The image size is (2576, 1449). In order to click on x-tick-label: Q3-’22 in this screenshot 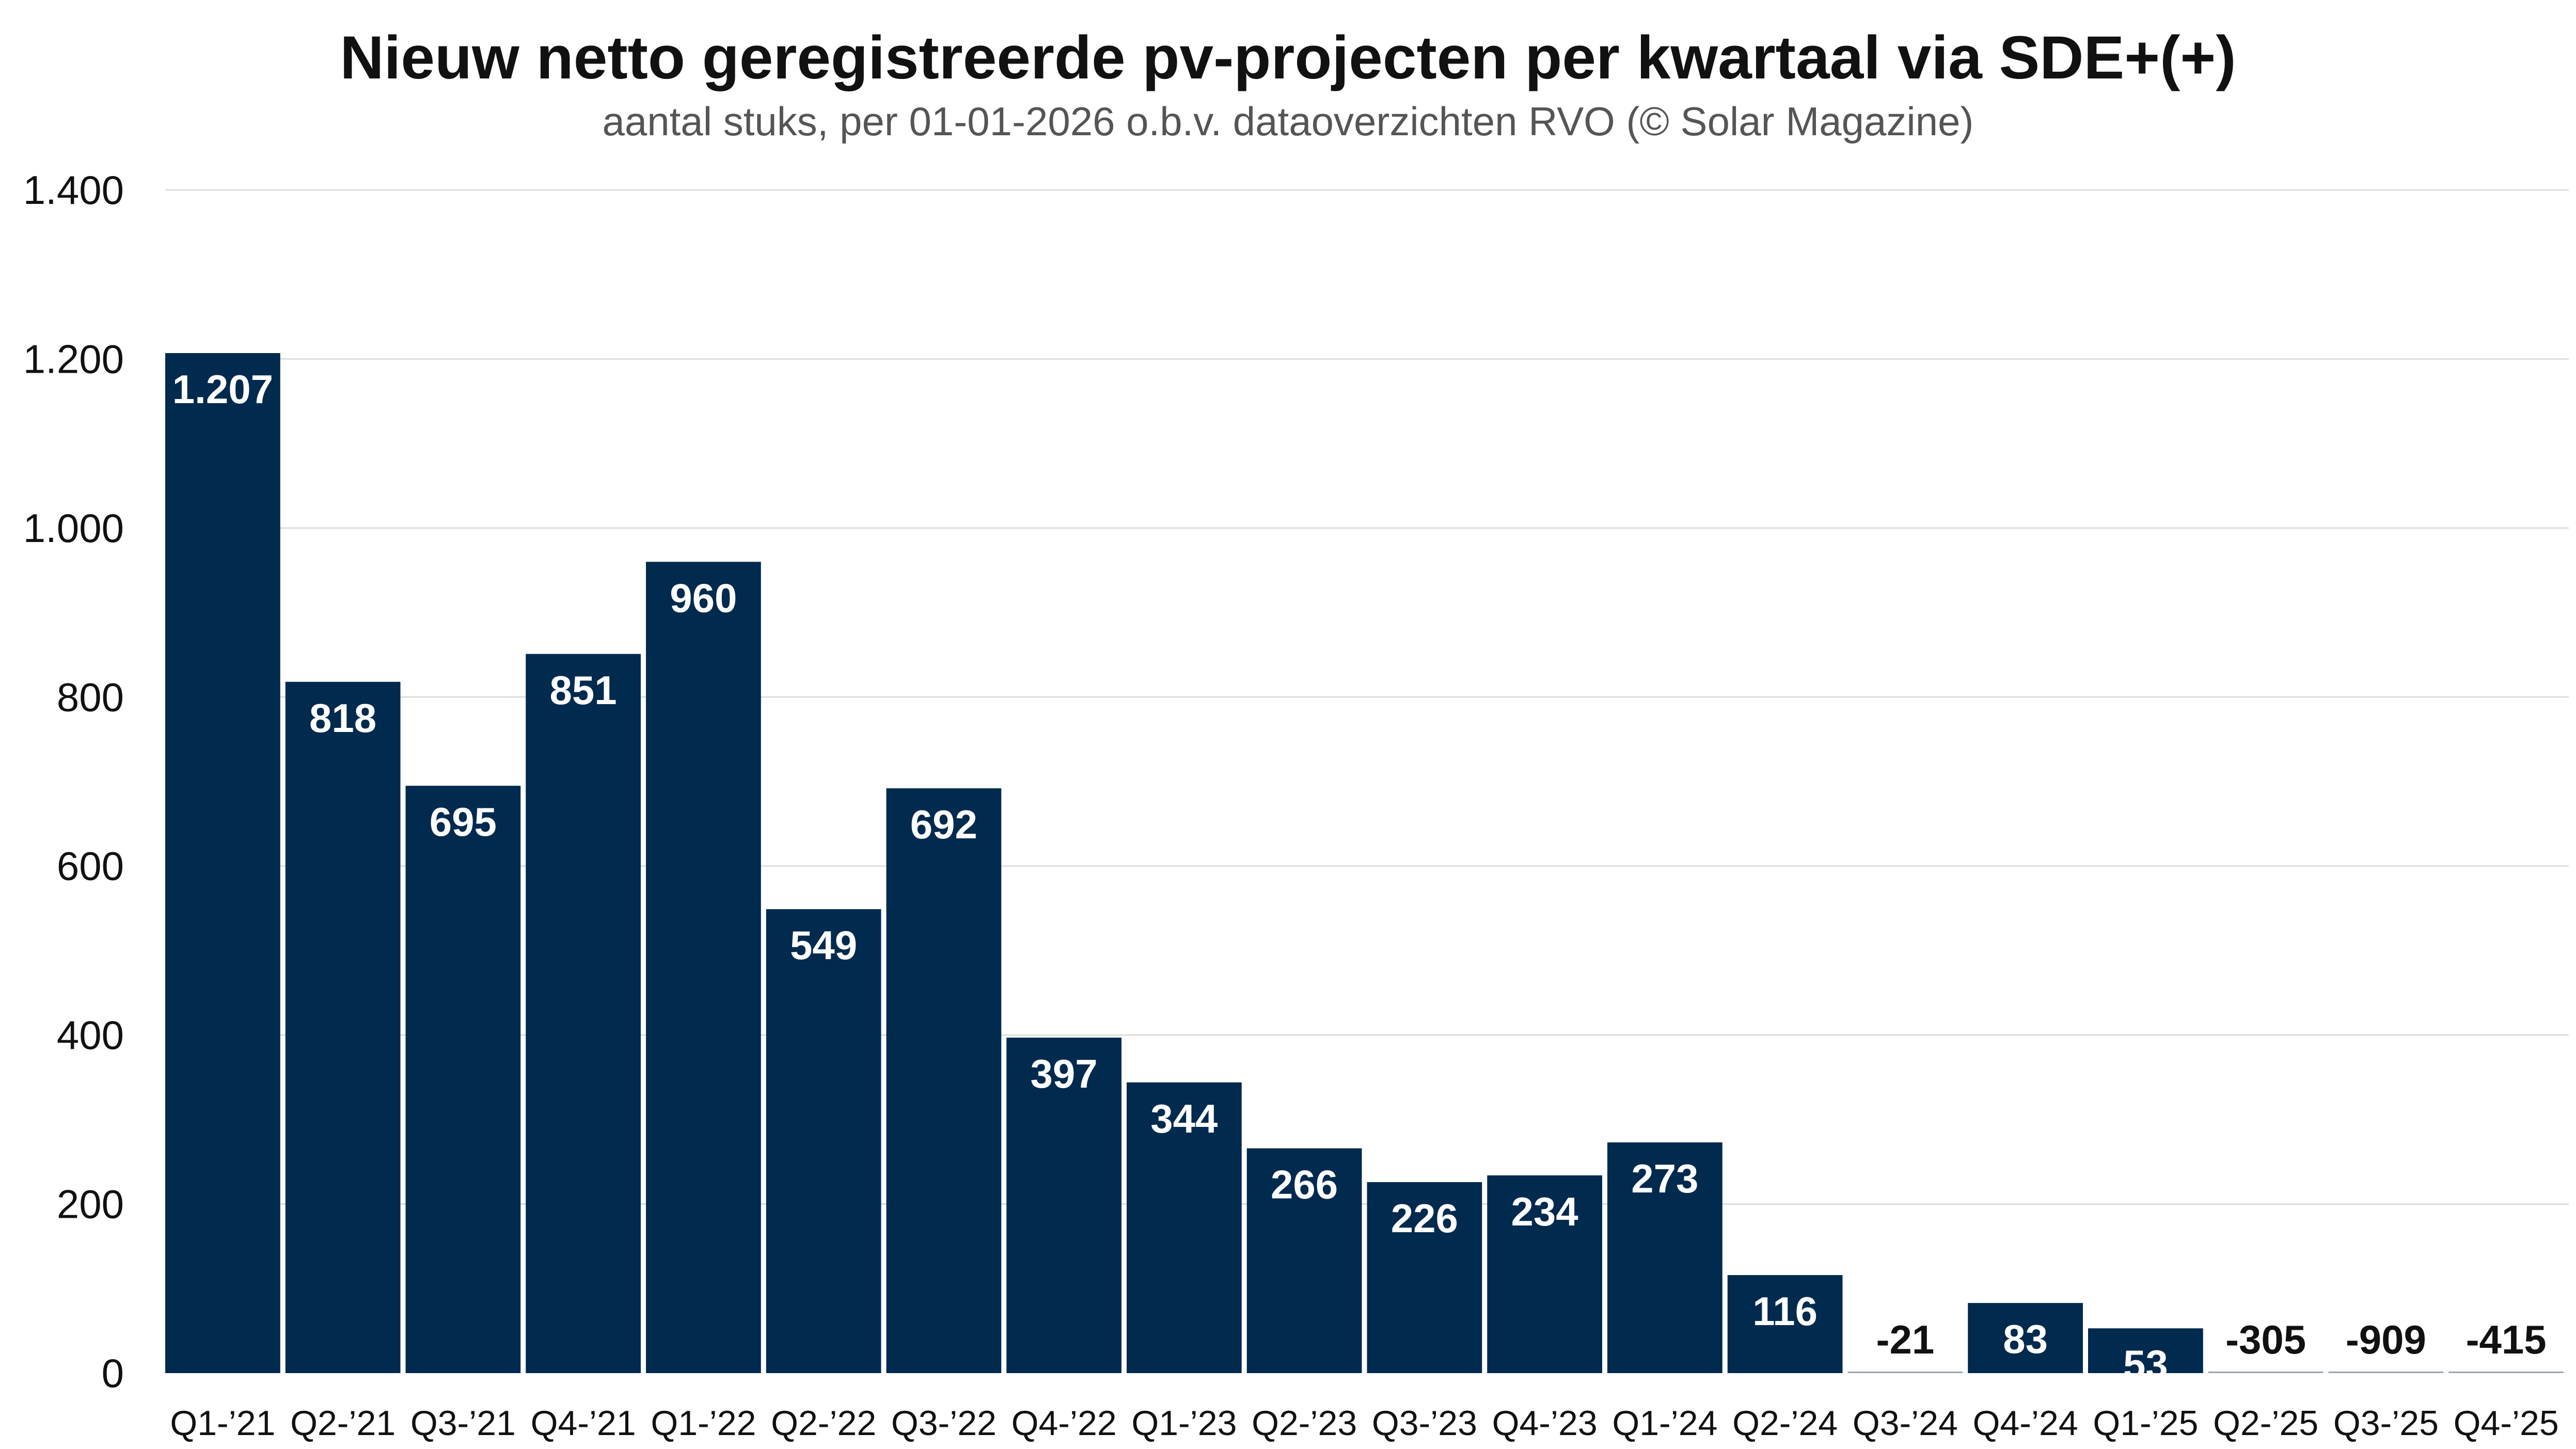, I will do `click(944, 1423)`.